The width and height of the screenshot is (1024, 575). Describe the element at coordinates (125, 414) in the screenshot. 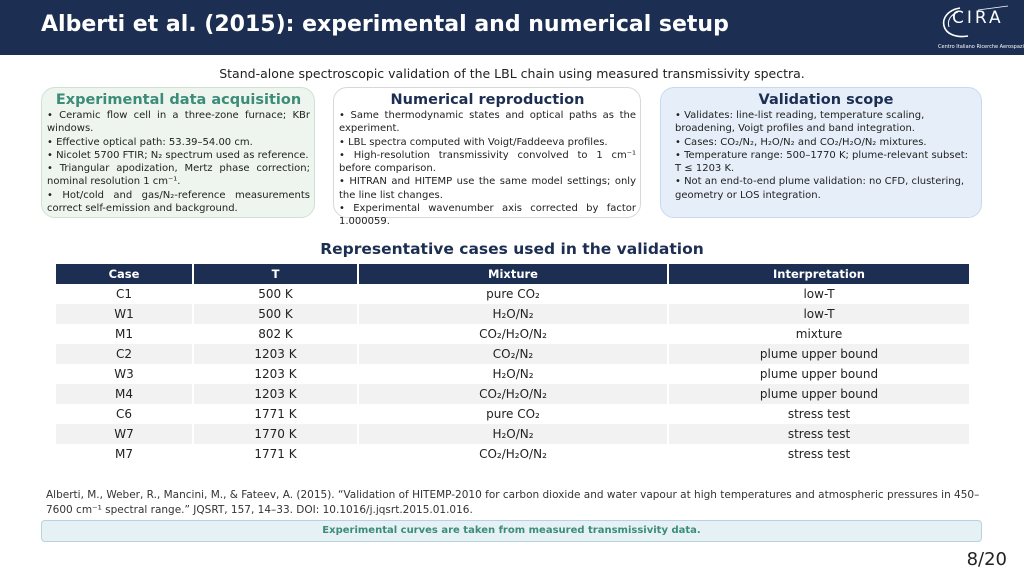

I see `cell-case: C6` at that location.